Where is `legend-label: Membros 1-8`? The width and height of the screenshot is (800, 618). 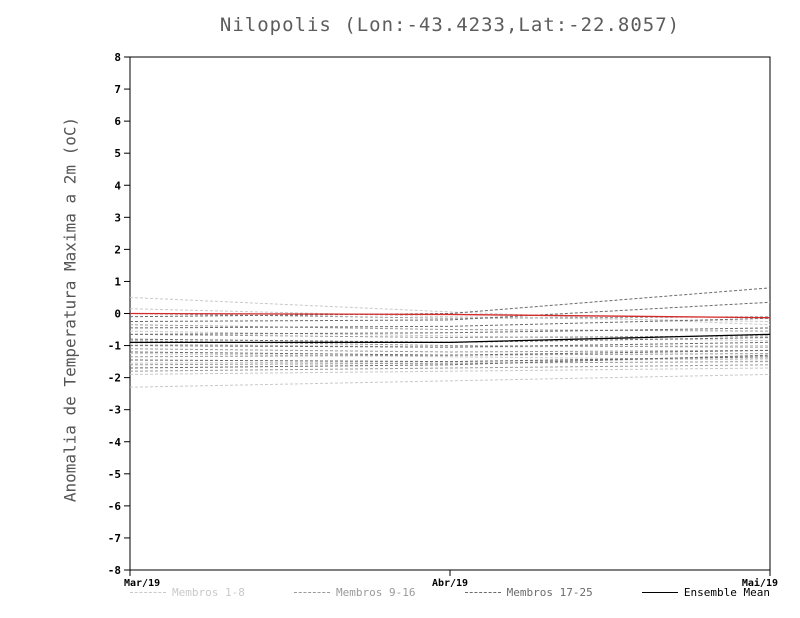
legend-label: Membros 1-8 is located at coordinates (208, 592).